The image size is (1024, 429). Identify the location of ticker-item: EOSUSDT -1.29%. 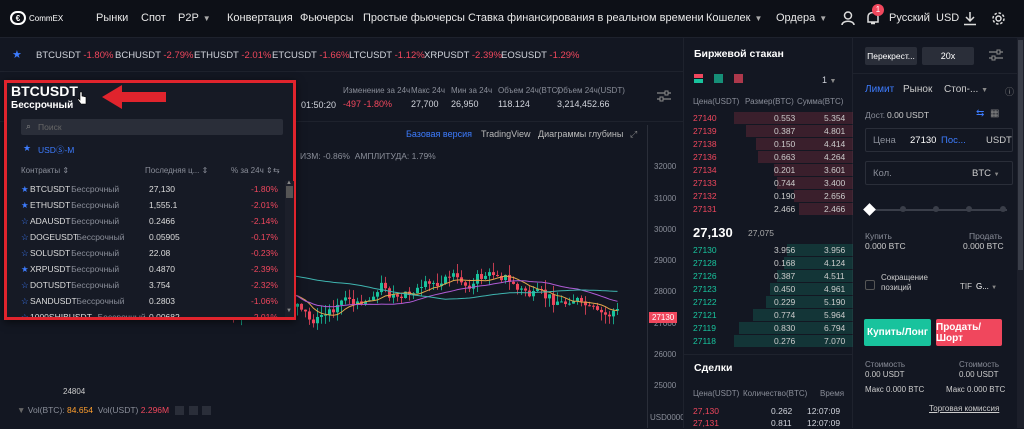
(540, 55).